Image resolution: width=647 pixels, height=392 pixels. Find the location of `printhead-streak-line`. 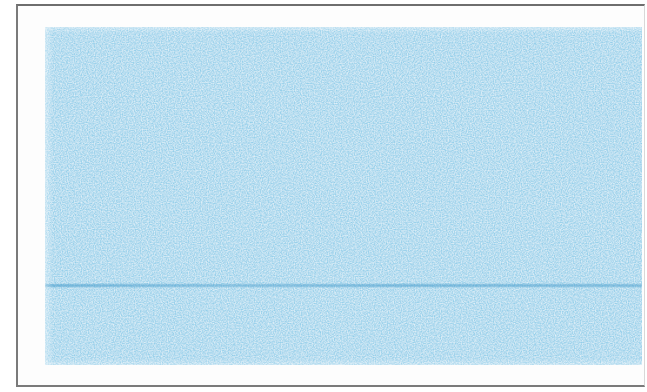

printhead-streak-line is located at coordinates (343, 285).